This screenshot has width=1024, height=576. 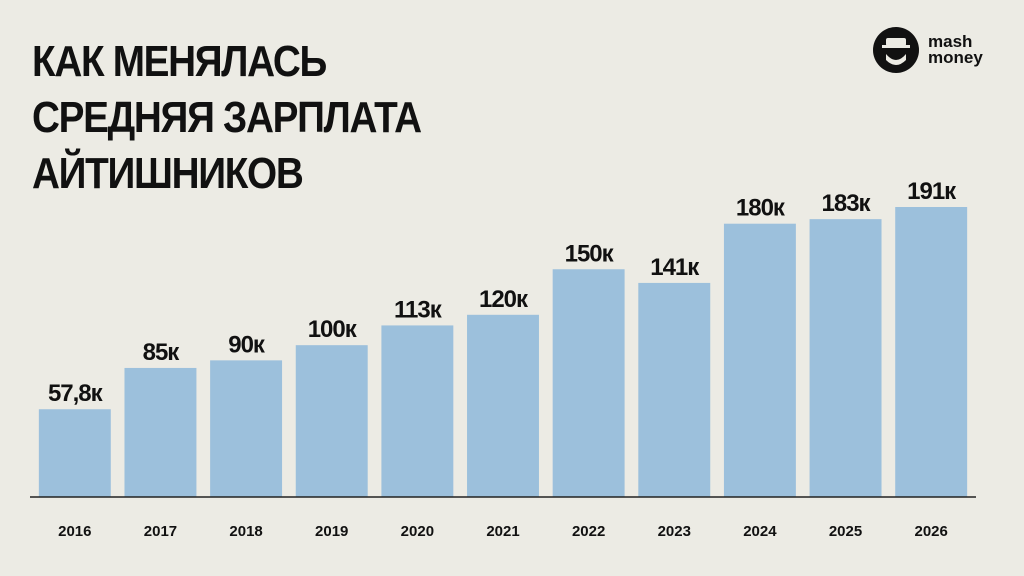 I want to click on logo-text: mash money, so click(x=955, y=49).